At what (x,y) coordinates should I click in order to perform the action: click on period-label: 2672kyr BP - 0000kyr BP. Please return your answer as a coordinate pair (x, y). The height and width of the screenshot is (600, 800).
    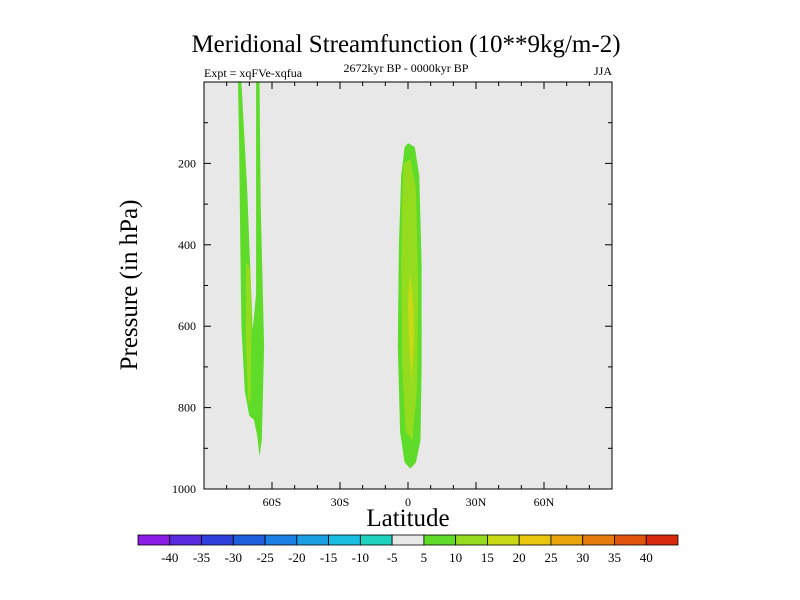
    Looking at the image, I should click on (406, 68).